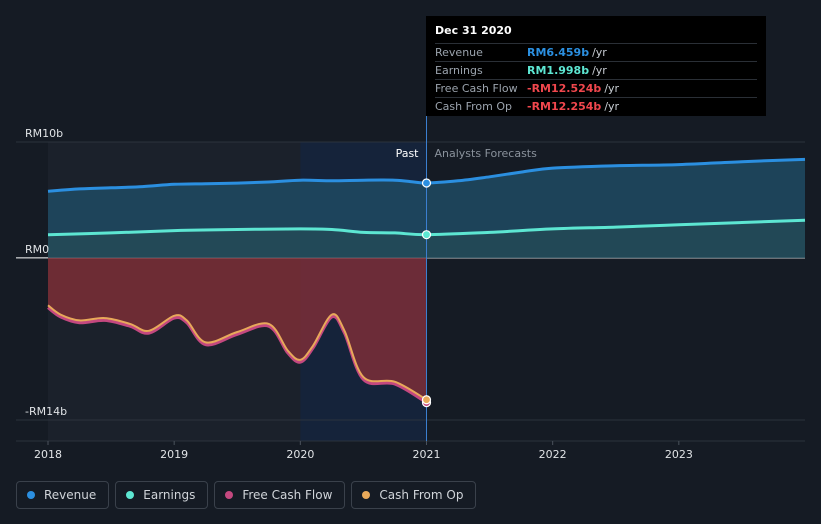 This screenshot has height=524, width=821. What do you see at coordinates (426, 235) in the screenshot?
I see `earnings-marker` at bounding box center [426, 235].